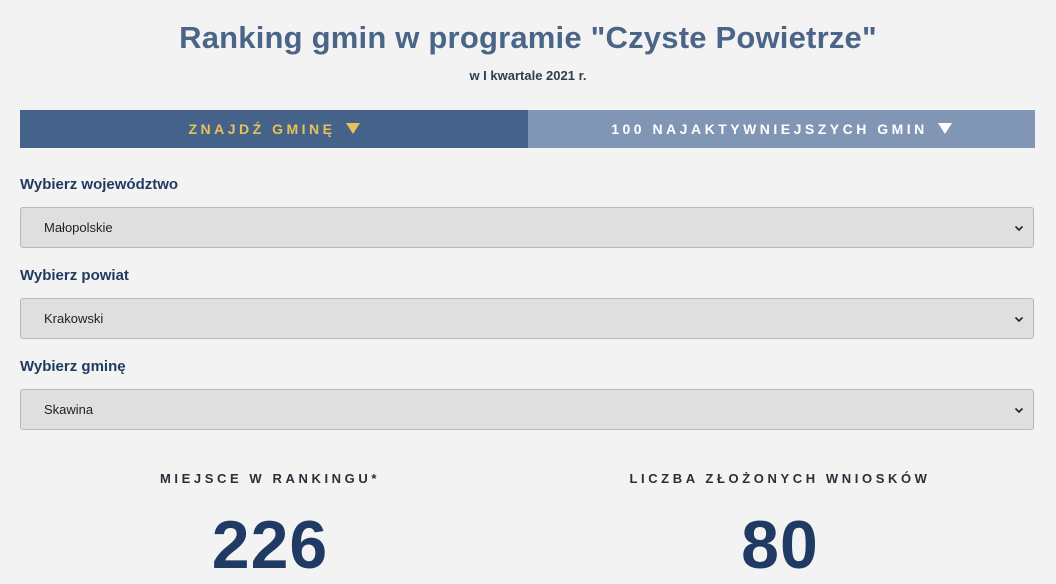  I want to click on tab-find-commune: ZNAJDŹ GMINĘ, so click(274, 129).